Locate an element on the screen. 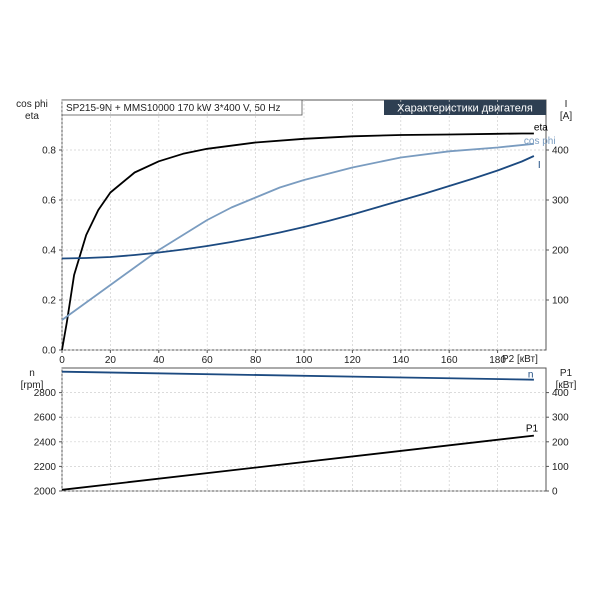 The height and width of the screenshot is (605, 600). top-xtick-label: 100 is located at coordinates (304, 360).